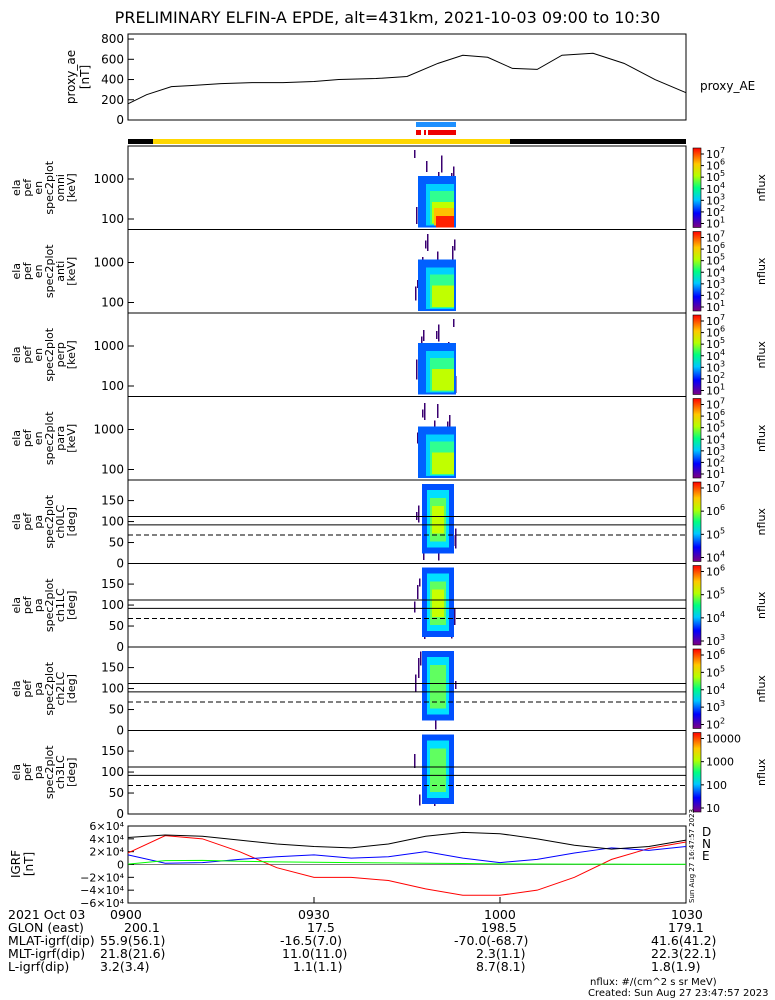  I want to click on footer-time-0930: 0930, so click(314, 914).